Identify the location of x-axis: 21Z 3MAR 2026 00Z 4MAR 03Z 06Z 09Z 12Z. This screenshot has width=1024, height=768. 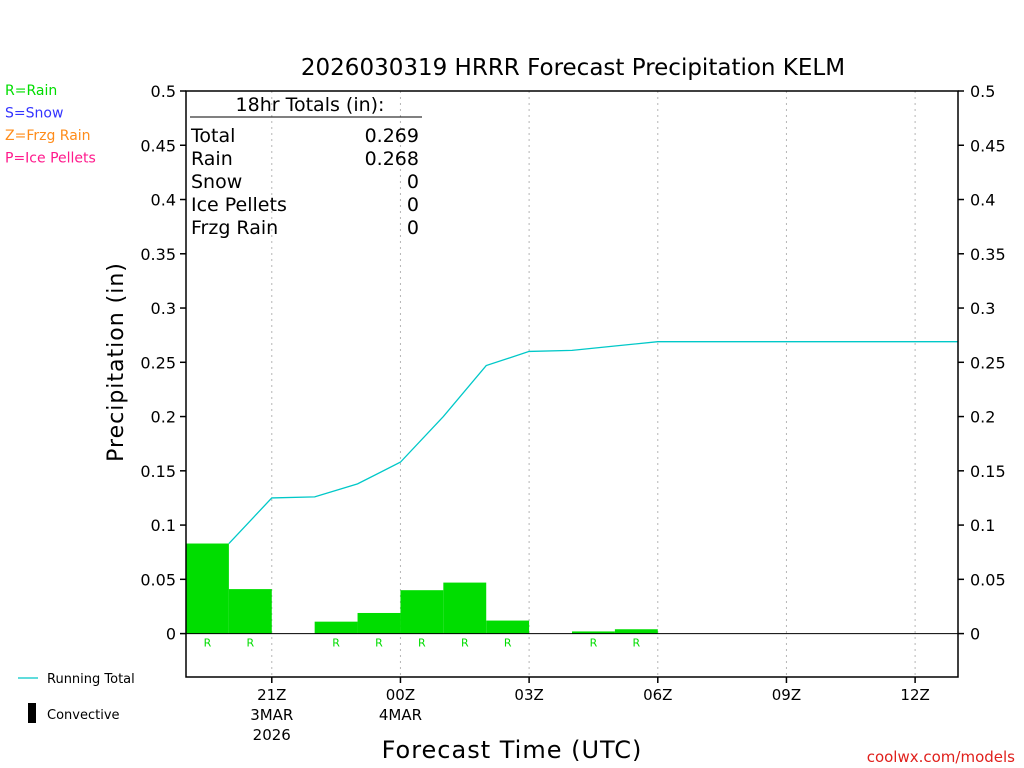
(590, 710).